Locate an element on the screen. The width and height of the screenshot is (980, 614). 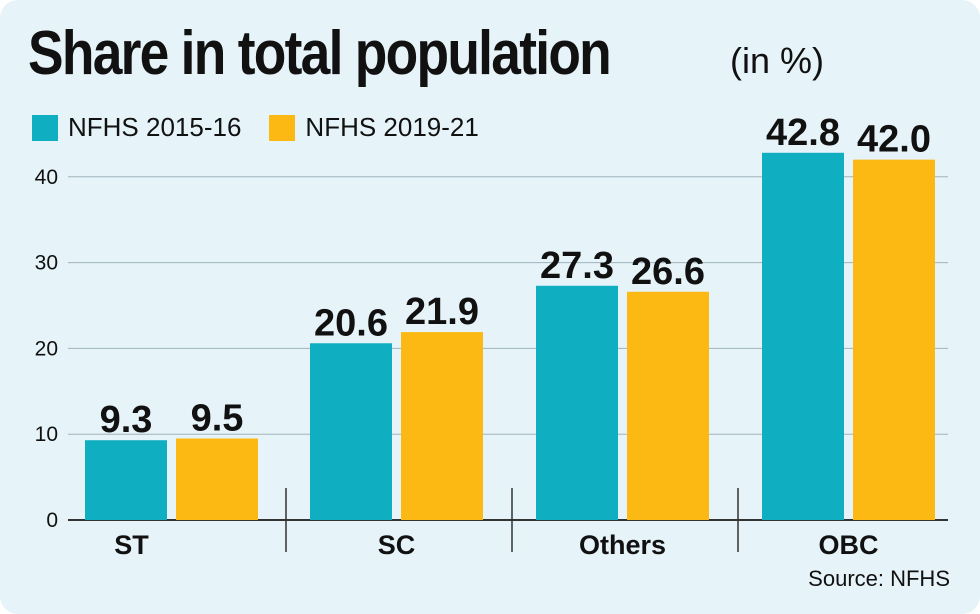
data-label-others-series-2: 26.6 is located at coordinates (668, 272).